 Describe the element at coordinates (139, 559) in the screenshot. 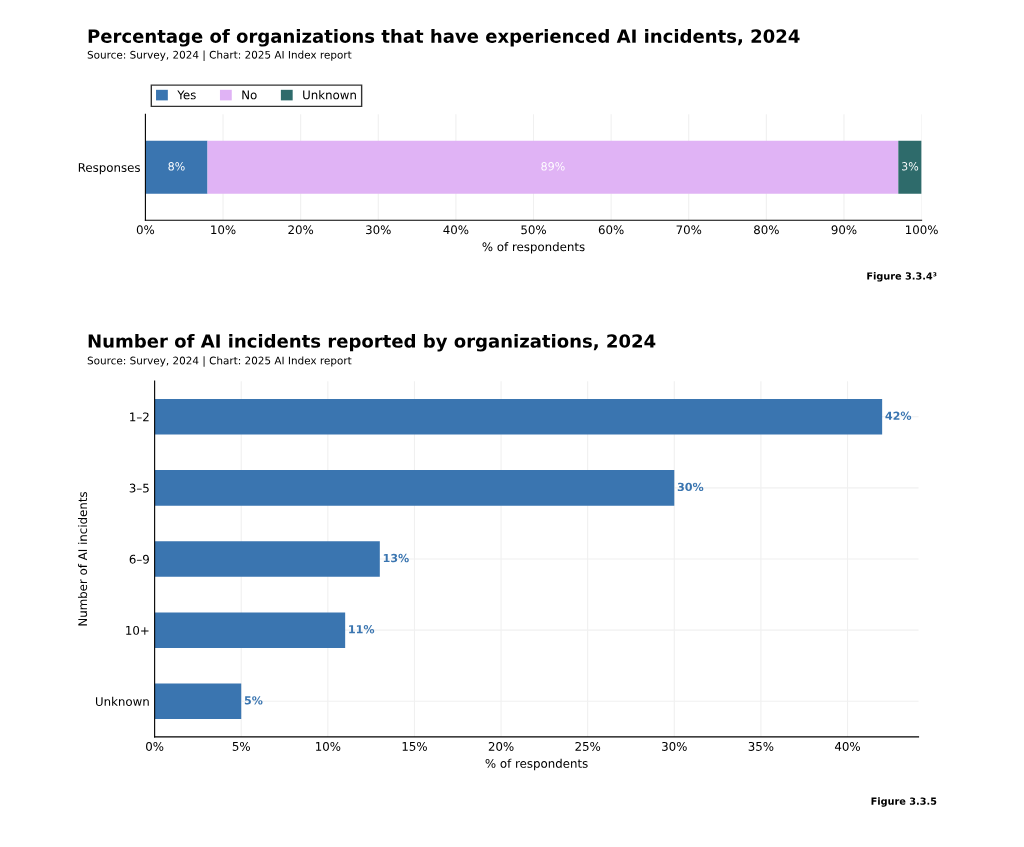

I see `y-tick-label: 6–9` at that location.